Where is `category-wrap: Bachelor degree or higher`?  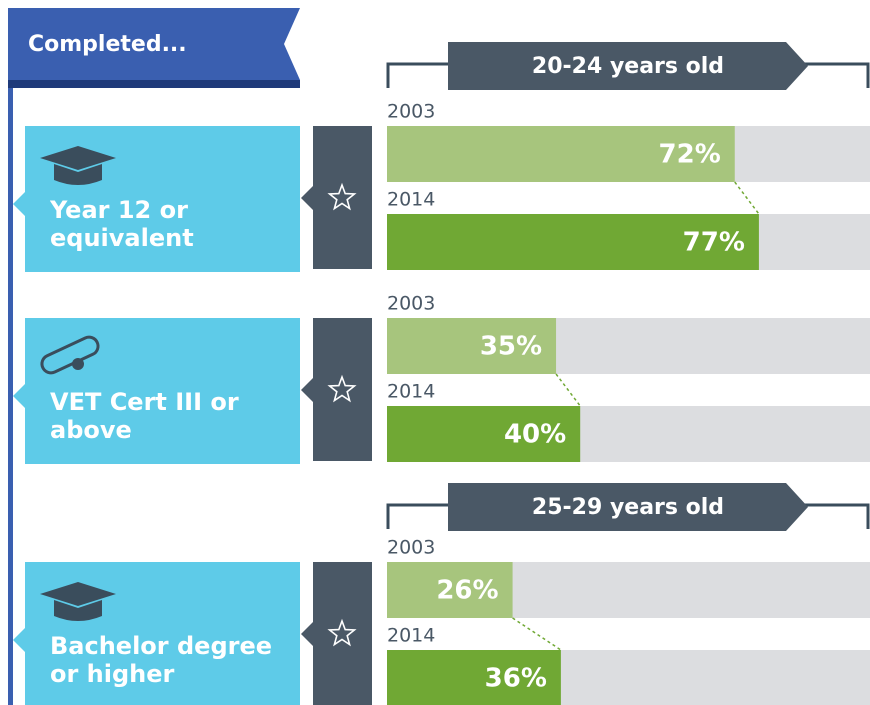 category-wrap: Bachelor degree or higher is located at coordinates (161, 660).